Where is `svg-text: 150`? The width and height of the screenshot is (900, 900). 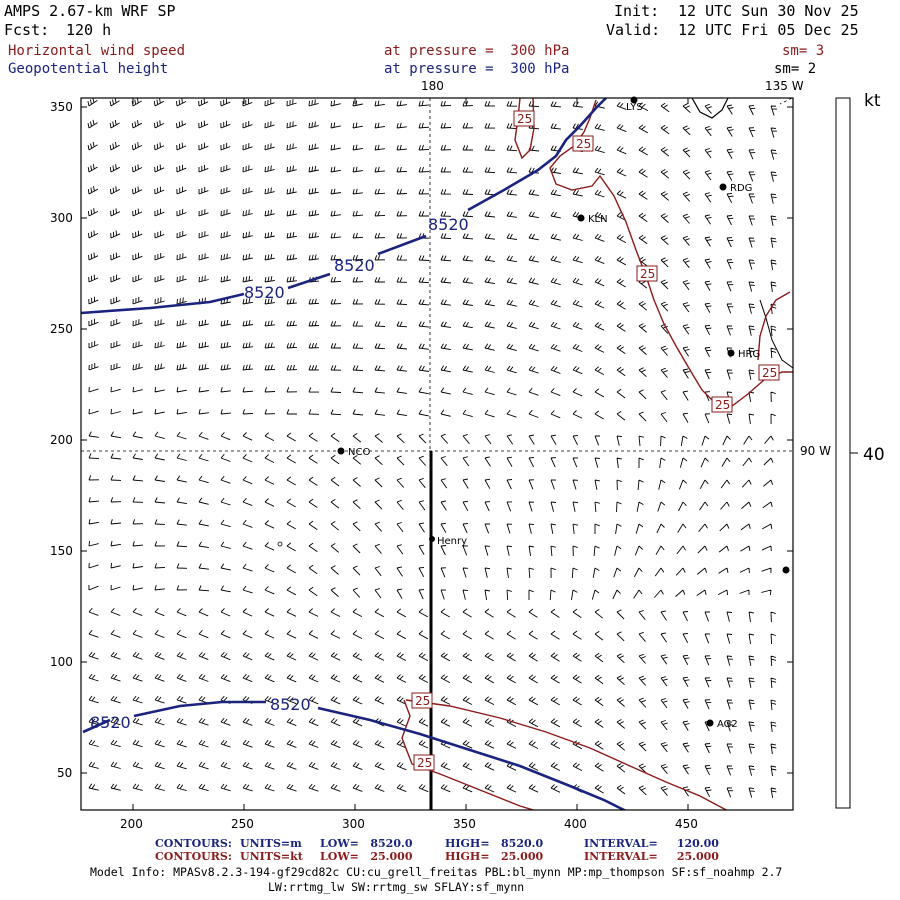
svg-text: 150 is located at coordinates (61, 551).